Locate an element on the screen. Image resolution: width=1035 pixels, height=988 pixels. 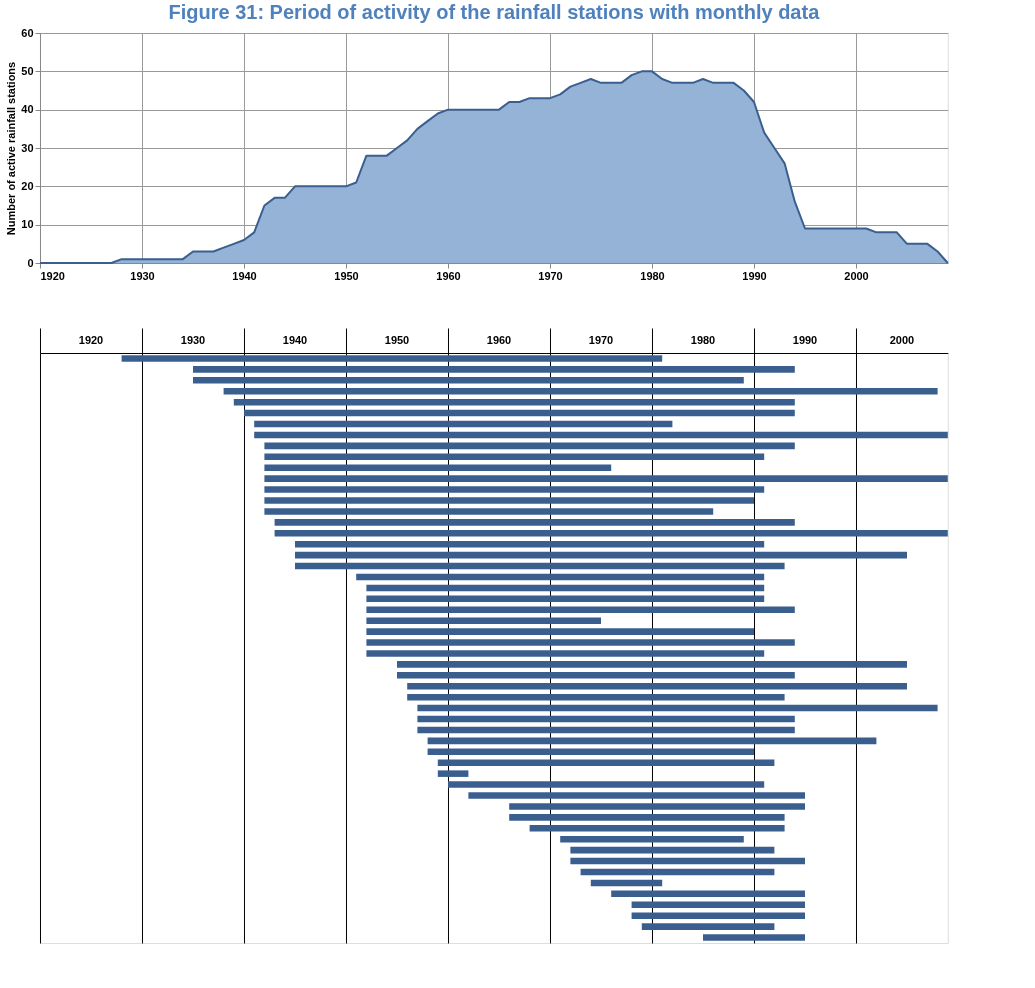
text: 1940 is located at coordinates (295, 340).